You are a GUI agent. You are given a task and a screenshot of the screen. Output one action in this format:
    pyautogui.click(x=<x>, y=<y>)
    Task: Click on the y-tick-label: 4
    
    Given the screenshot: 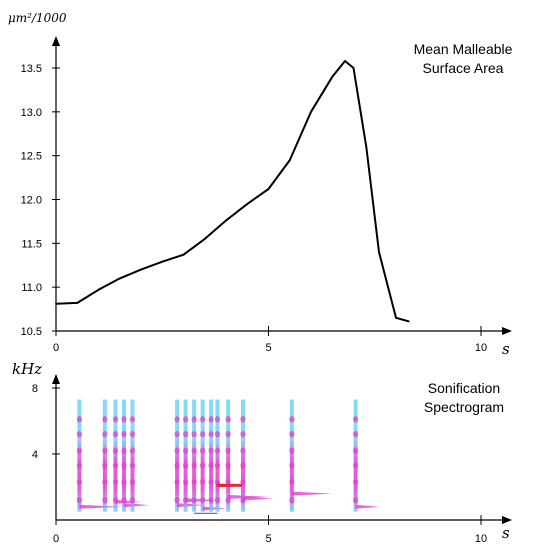 What is the action you would take?
    pyautogui.click(x=35, y=455)
    